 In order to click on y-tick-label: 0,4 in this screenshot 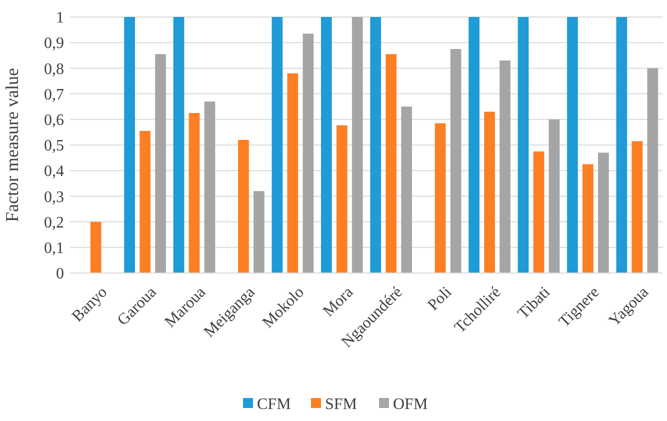, I will do `click(54, 171)`.